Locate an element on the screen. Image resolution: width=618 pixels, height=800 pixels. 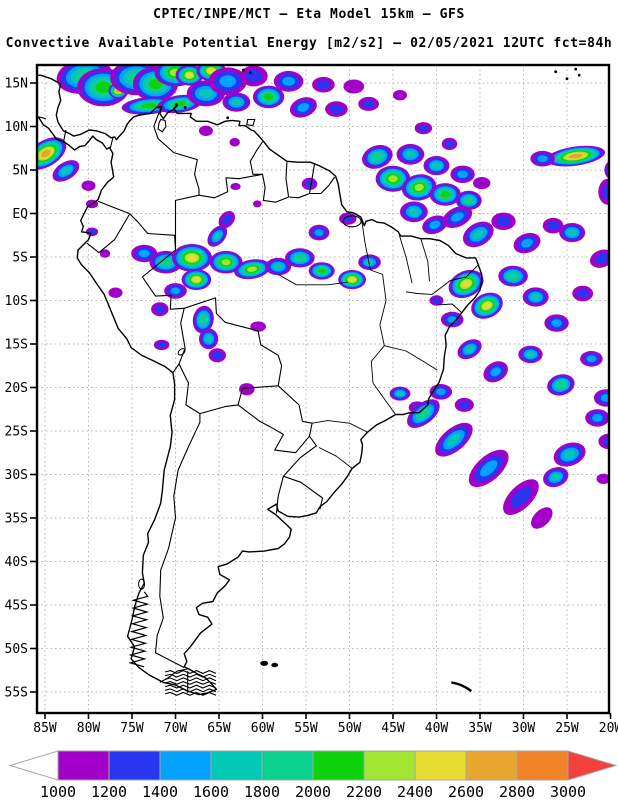
colorbar-tick-label: 2200 is located at coordinates (364, 791).